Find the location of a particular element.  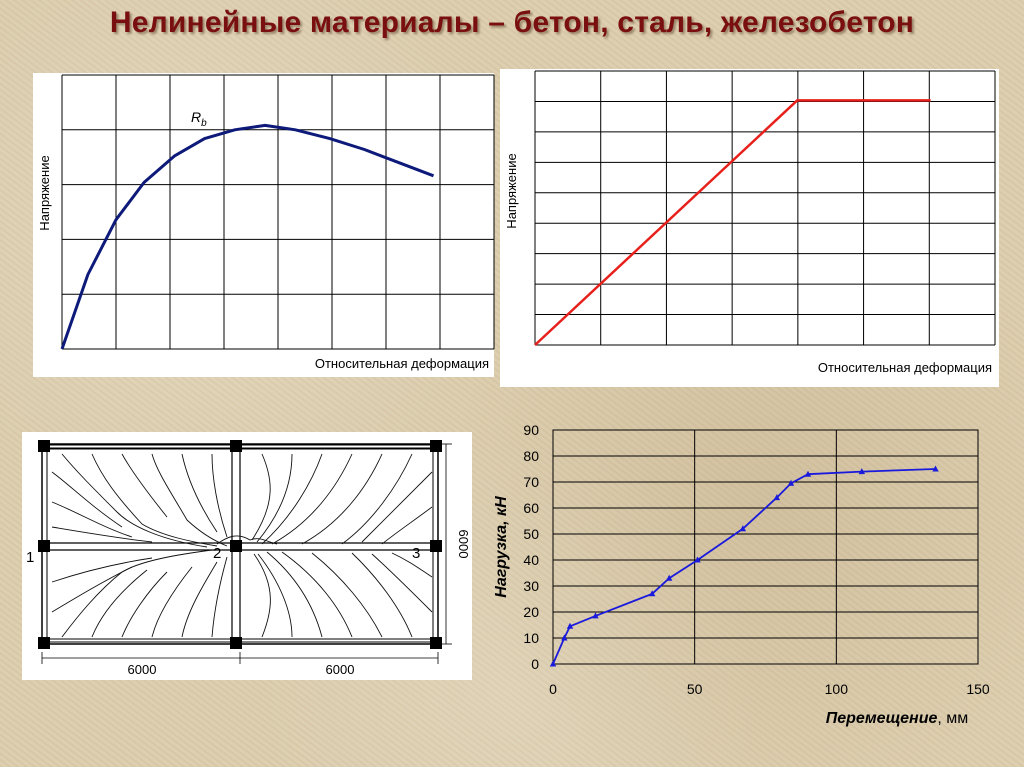

y-tick-label: 10 is located at coordinates (531, 638).